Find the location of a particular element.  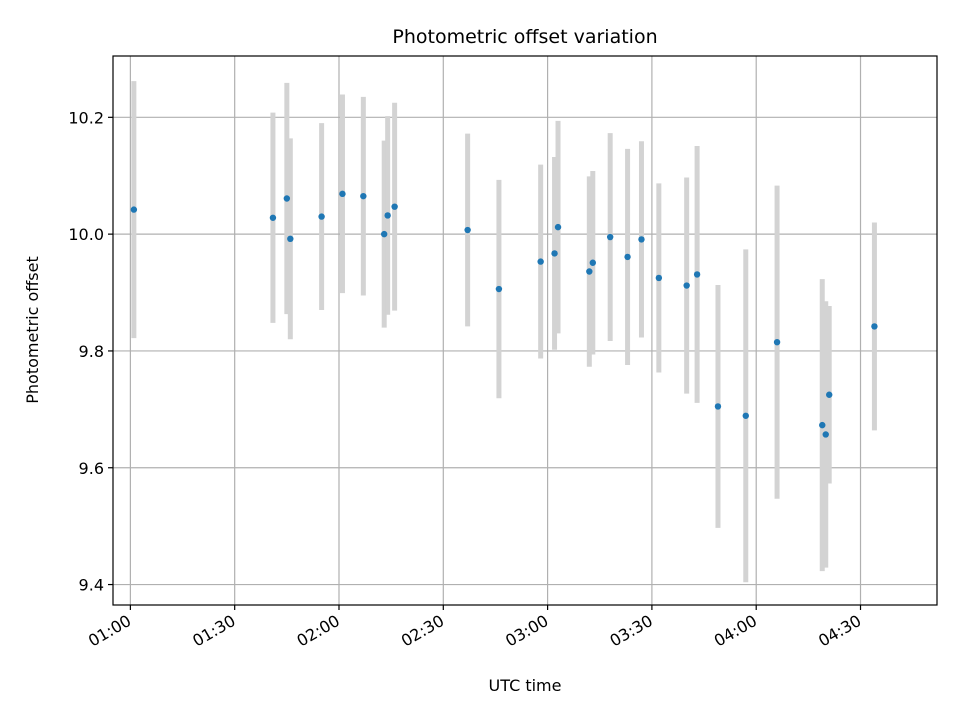

y-tick-label: 10.2 is located at coordinates (86, 117).